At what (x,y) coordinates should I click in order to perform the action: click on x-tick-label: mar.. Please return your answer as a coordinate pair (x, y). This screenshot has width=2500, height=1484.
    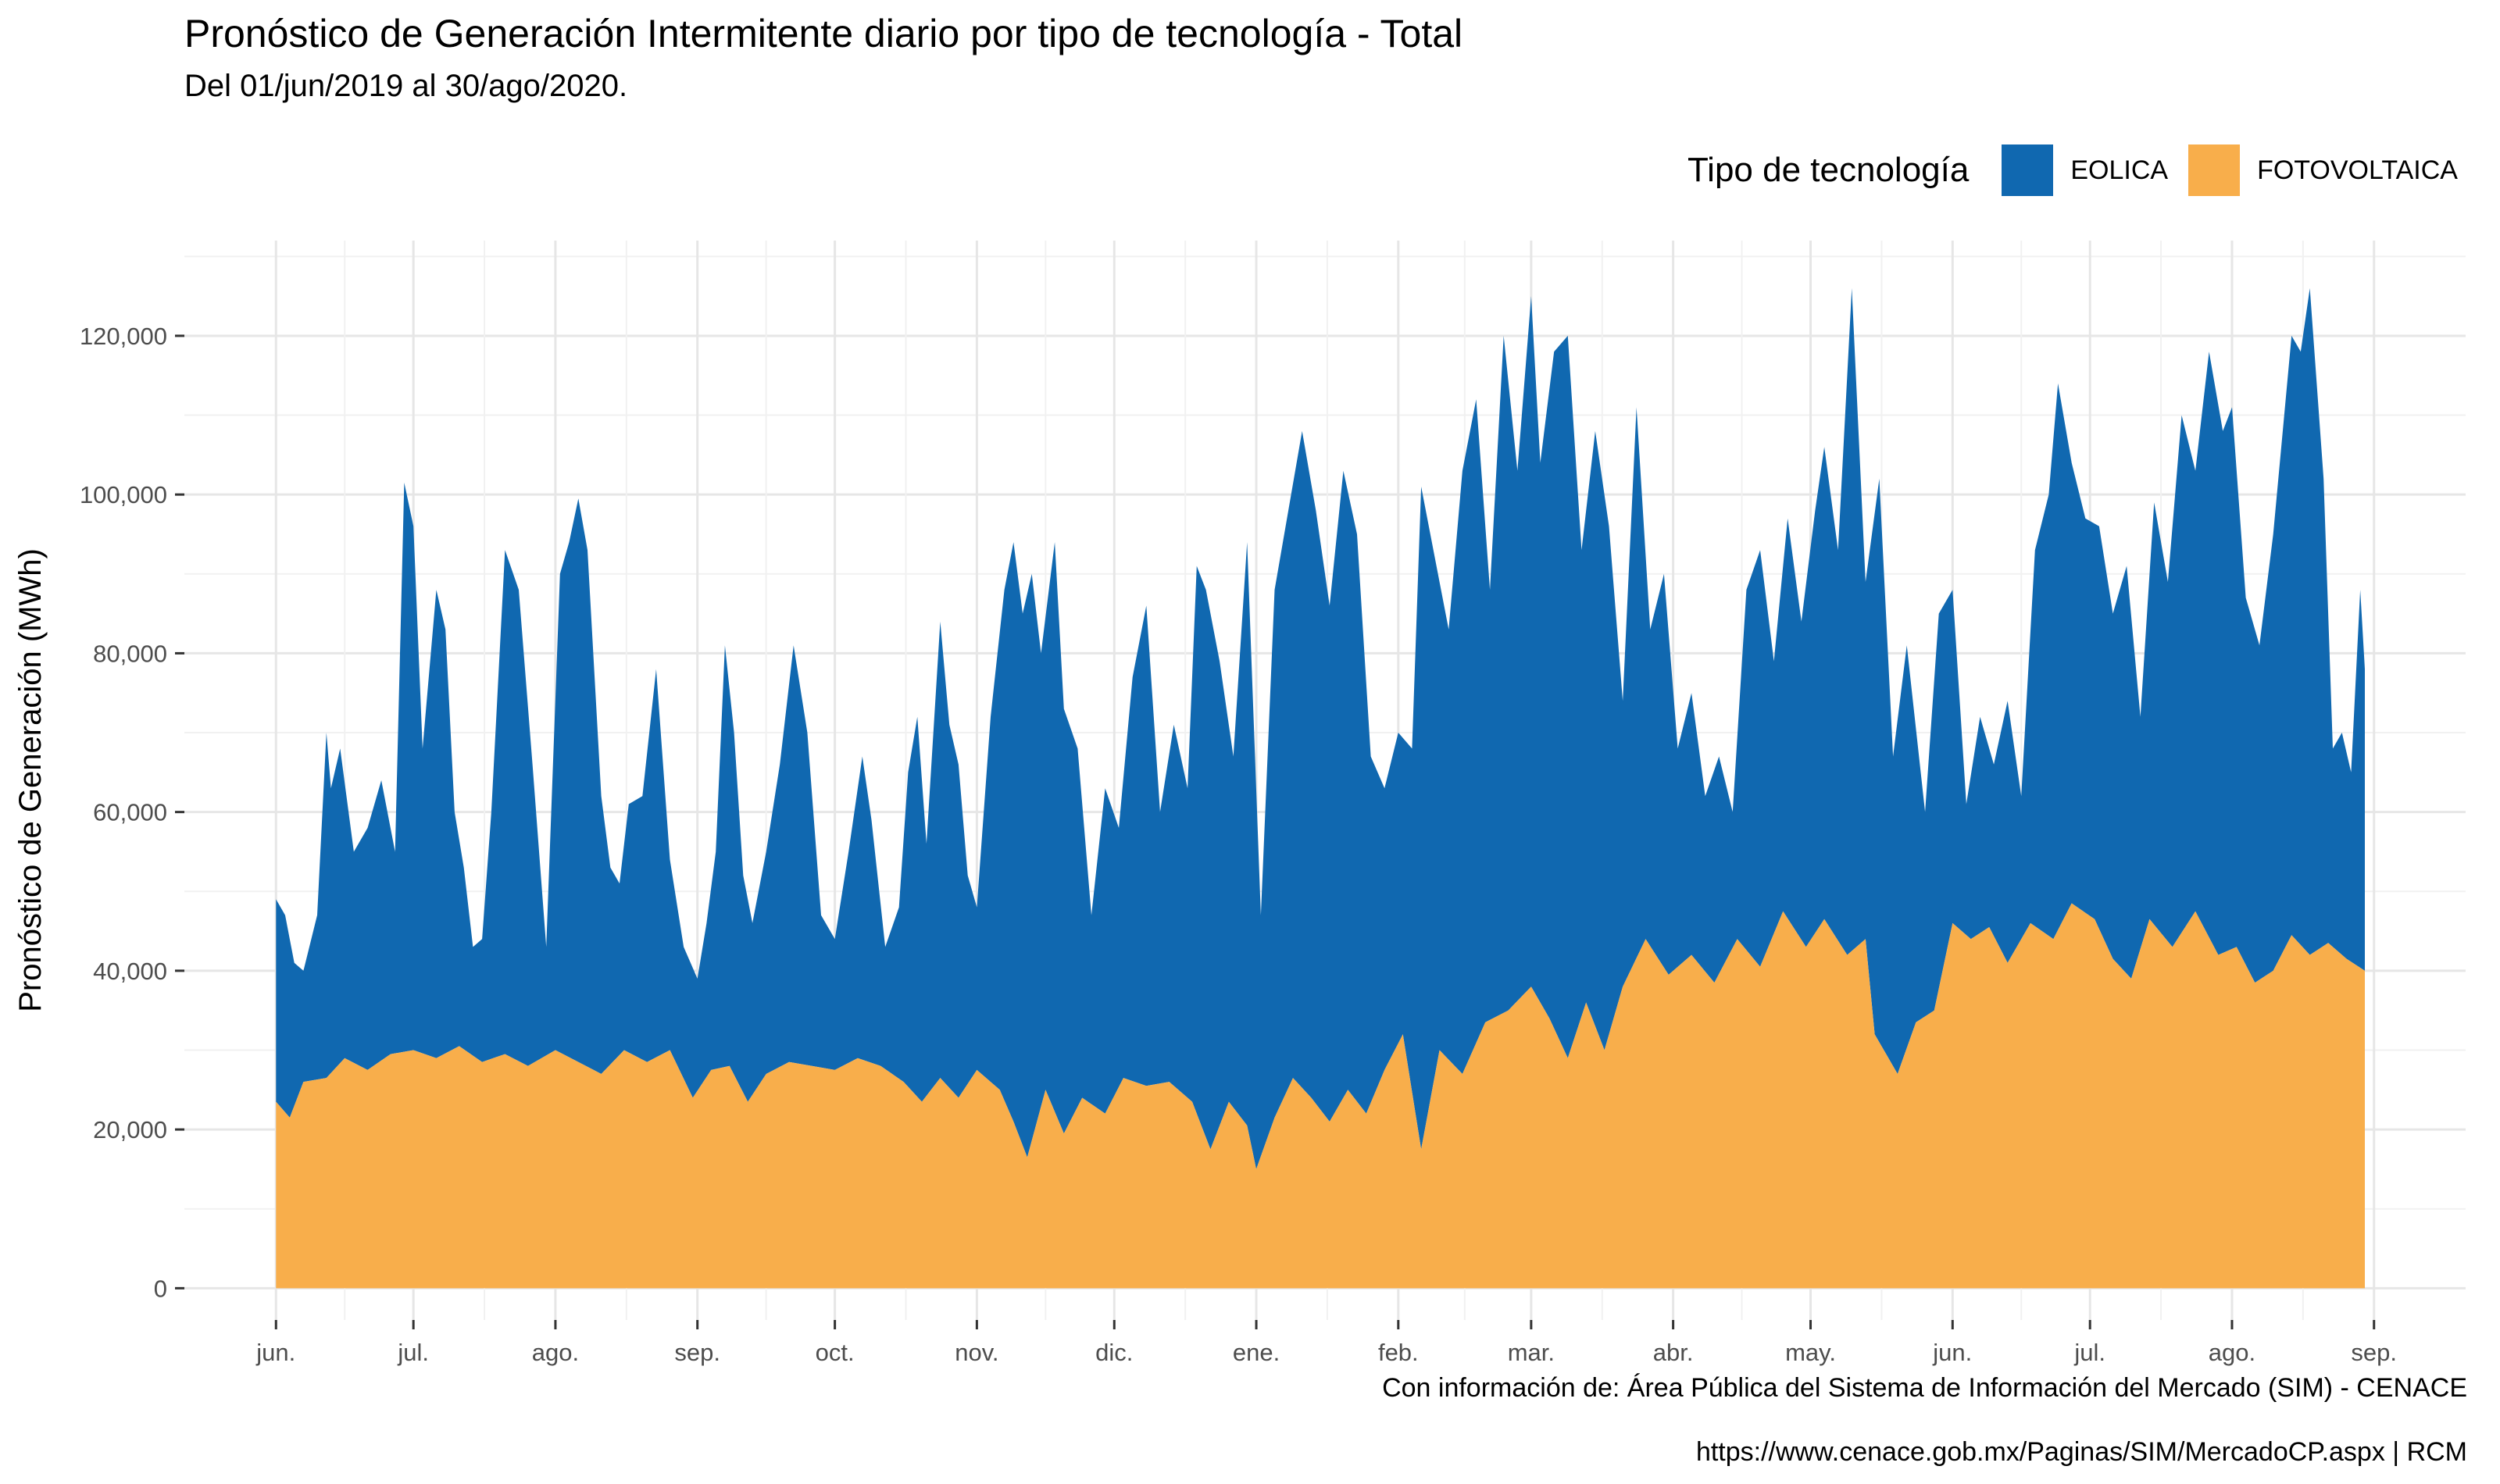
    Looking at the image, I should click on (1531, 1352).